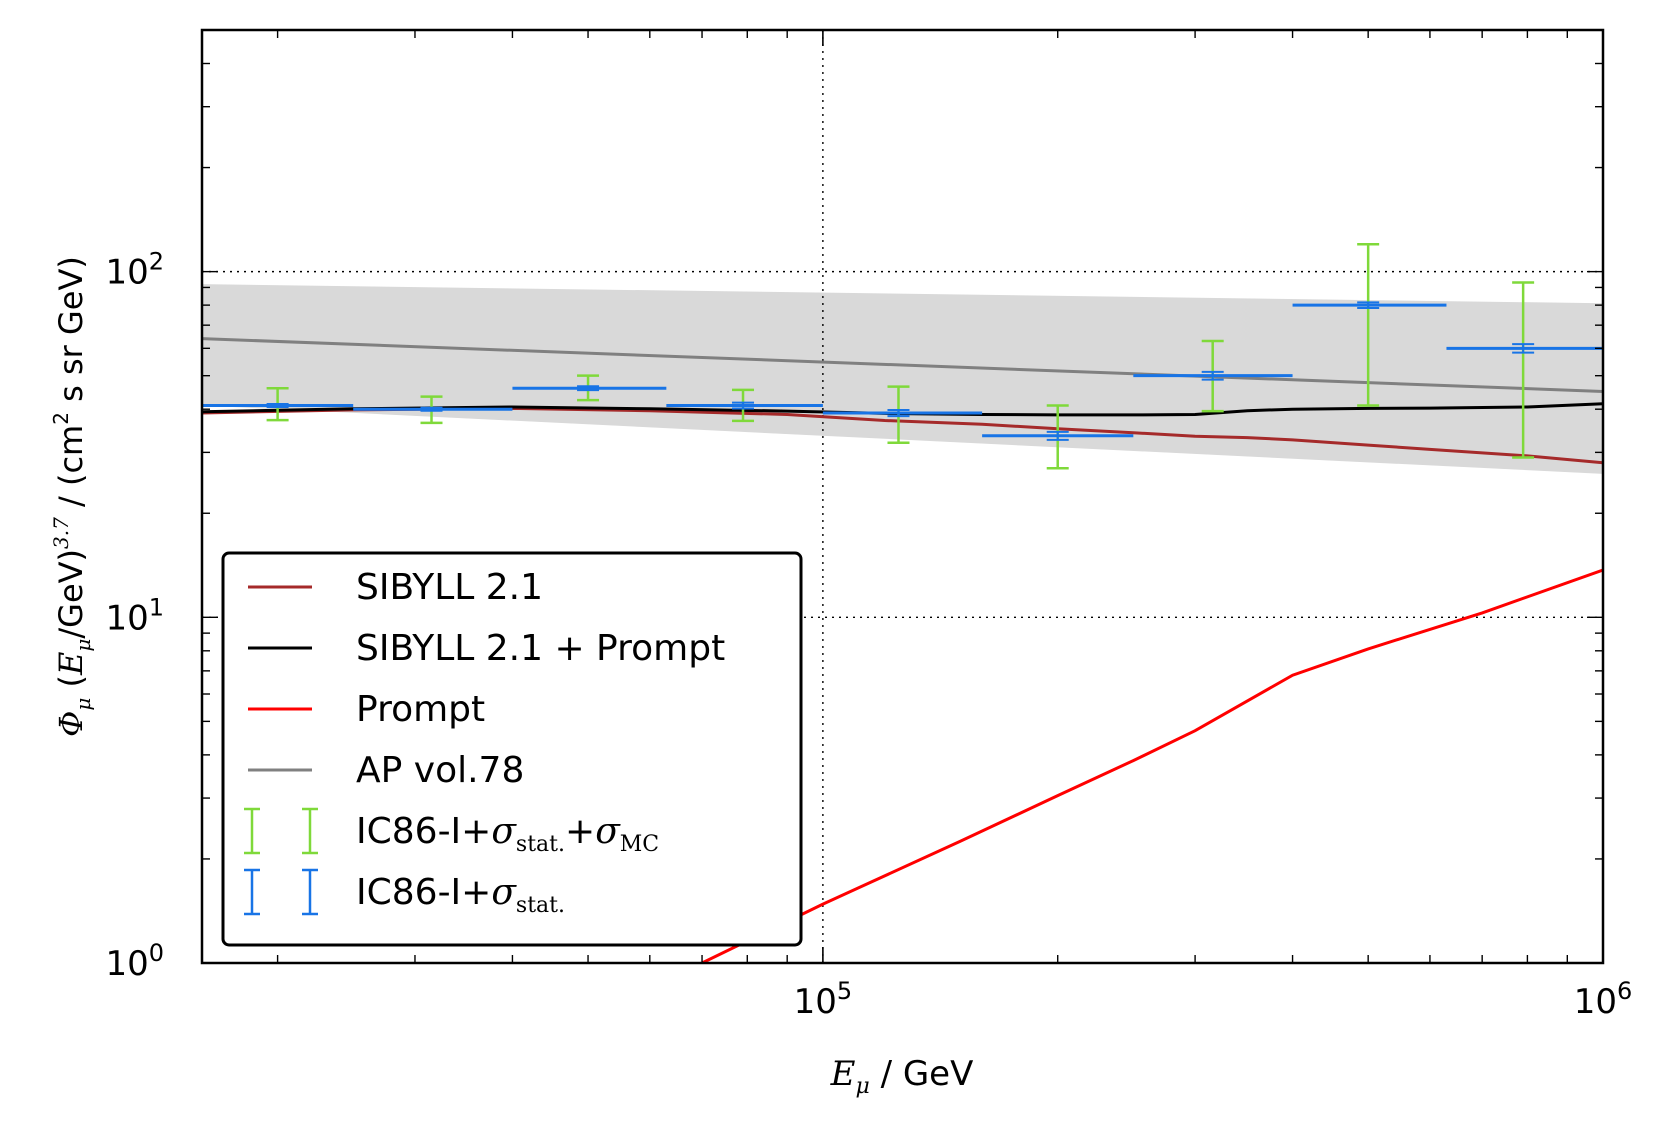  I want to click on y-tick-label-exp: 1, so click(156, 607).